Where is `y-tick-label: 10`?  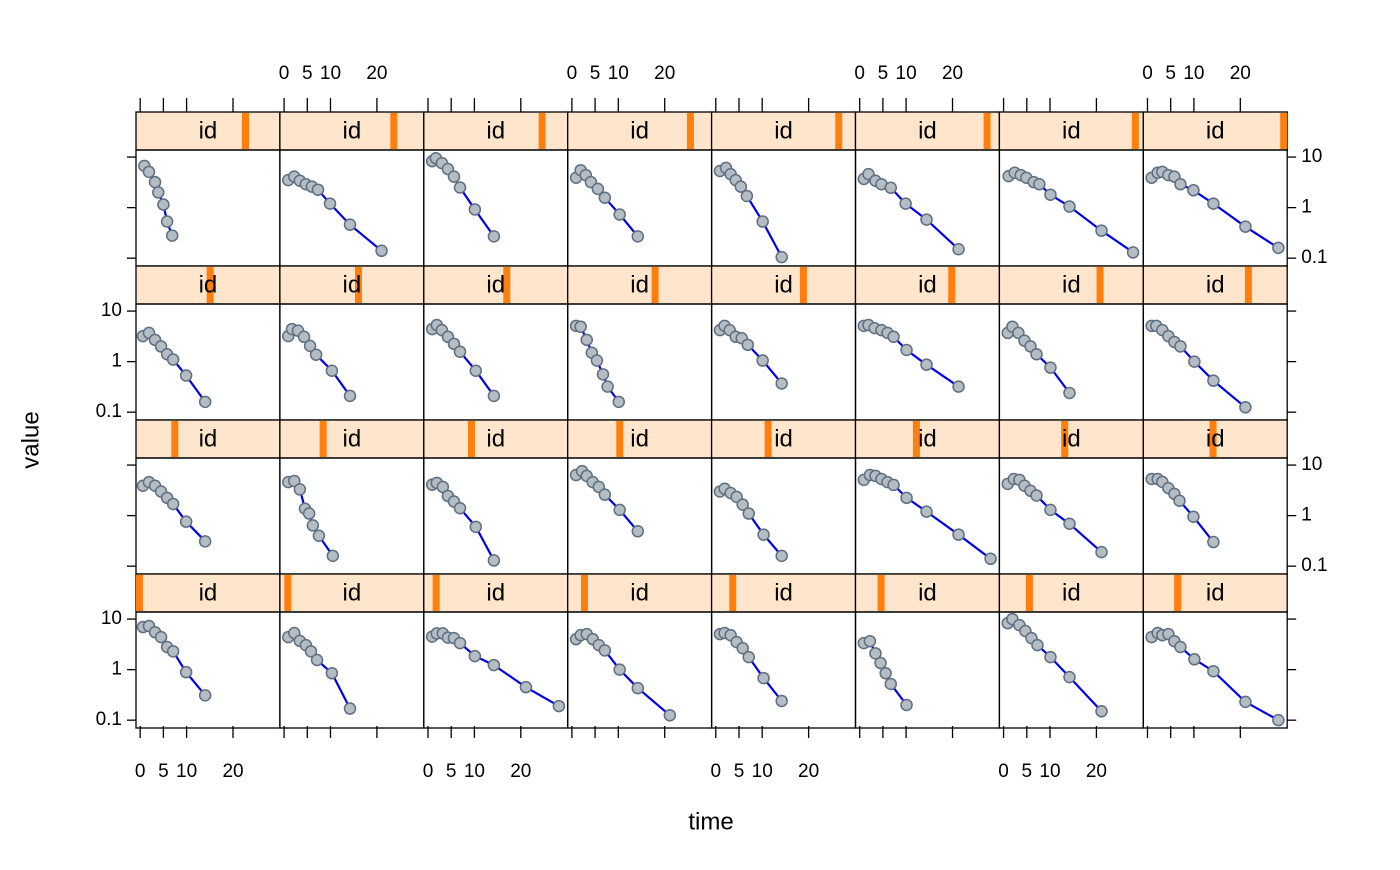 y-tick-label: 10 is located at coordinates (1311, 156).